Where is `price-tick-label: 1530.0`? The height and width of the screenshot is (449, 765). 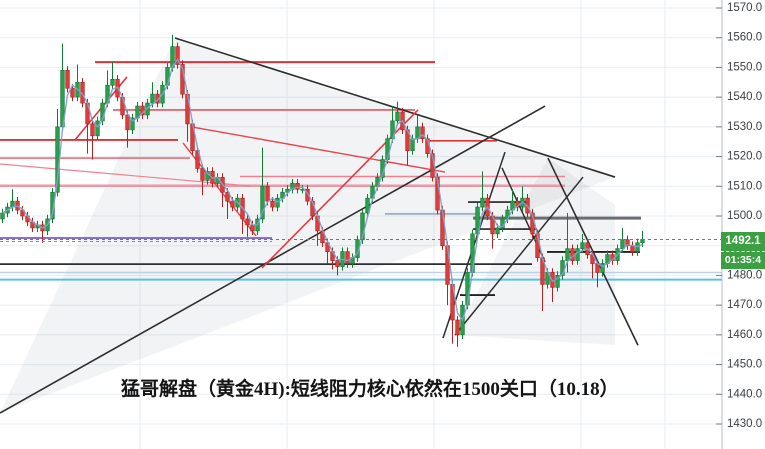 price-tick-label: 1530.0 is located at coordinates (744, 127).